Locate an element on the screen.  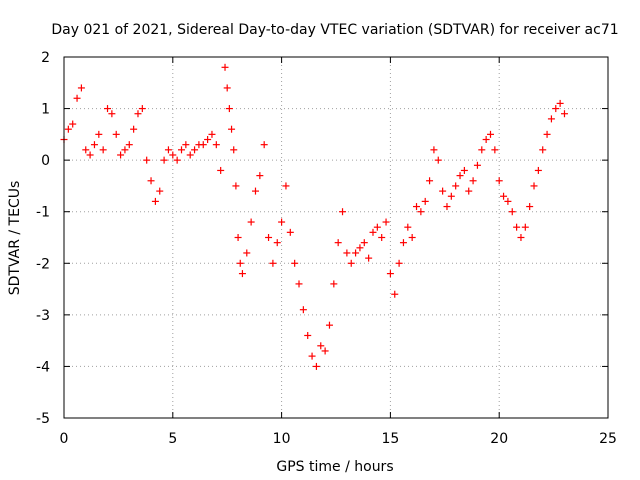
y-tick-label: -5 is located at coordinates (43, 419).